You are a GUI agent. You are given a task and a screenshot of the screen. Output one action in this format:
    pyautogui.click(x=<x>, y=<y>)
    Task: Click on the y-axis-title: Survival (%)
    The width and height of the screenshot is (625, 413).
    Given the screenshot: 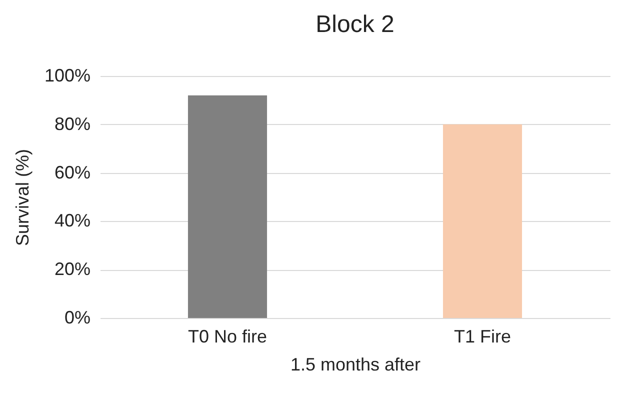 What is the action you would take?
    pyautogui.click(x=22, y=197)
    